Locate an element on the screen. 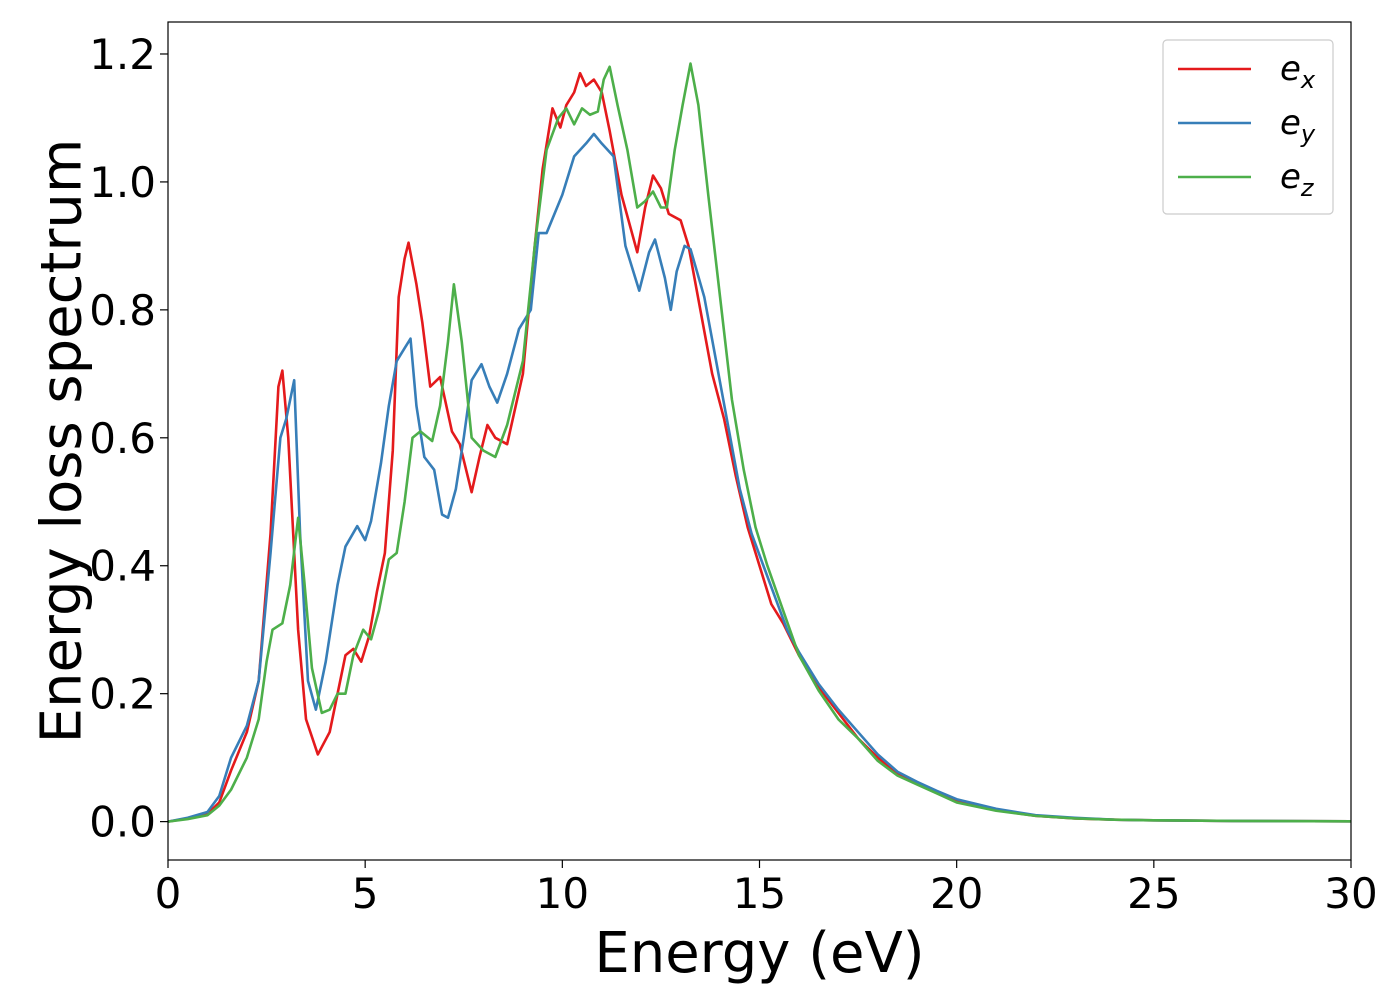 The height and width of the screenshot is (1000, 1400). x-tick-label: 20 is located at coordinates (956, 893).